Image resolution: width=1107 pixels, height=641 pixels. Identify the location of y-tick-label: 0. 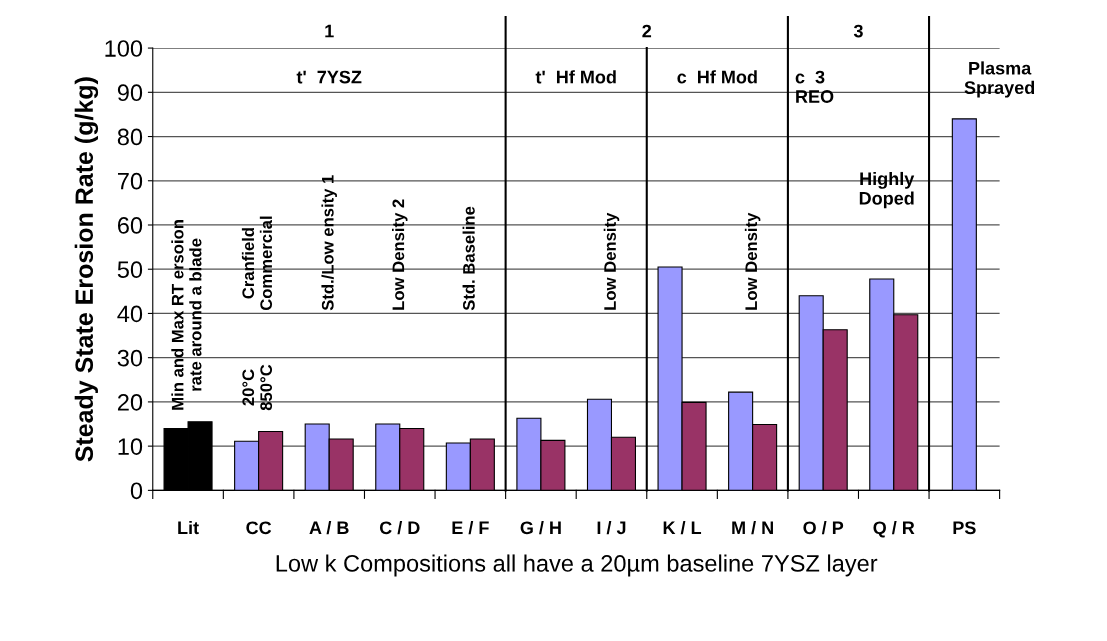
(136, 491).